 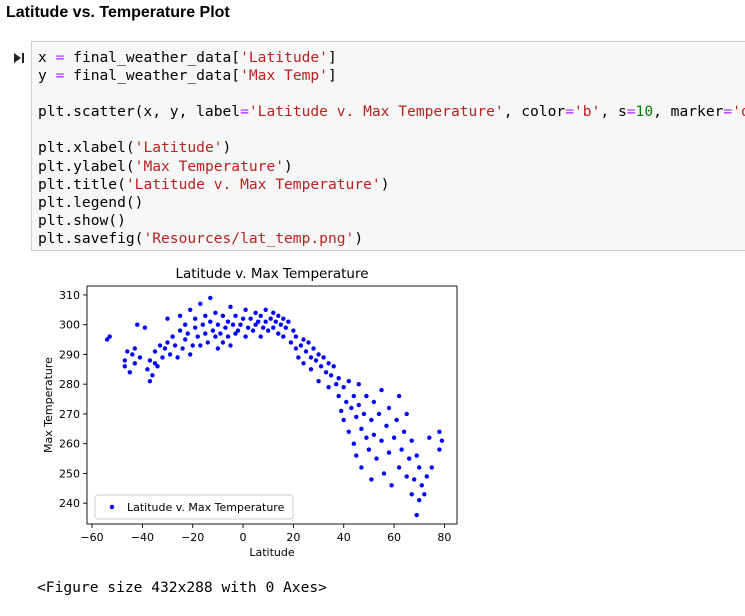 I want to click on code-line: plt.ylabel('Max Temperature'), so click(x=391, y=167).